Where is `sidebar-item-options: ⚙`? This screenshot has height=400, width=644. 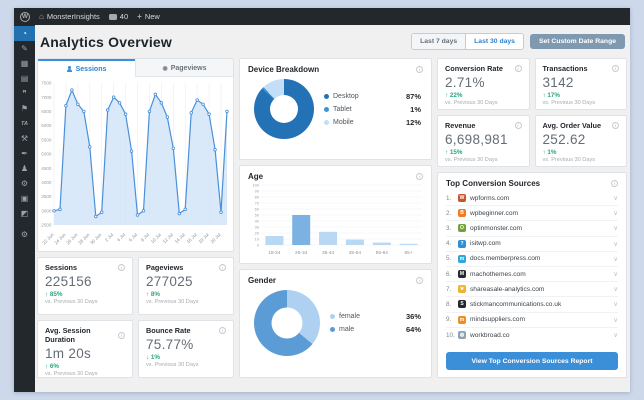
sidebar-item-options: ⚙ is located at coordinates (24, 234).